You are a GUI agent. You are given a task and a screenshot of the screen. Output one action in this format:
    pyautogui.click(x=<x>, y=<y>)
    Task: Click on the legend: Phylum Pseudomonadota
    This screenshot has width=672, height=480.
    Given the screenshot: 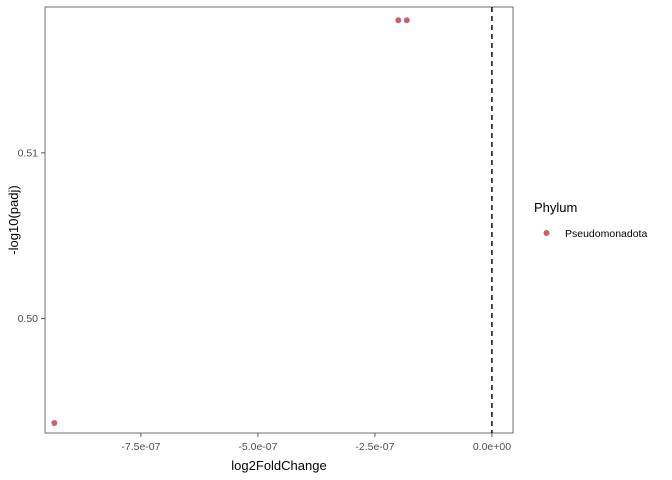 What is the action you would take?
    pyautogui.click(x=590, y=220)
    